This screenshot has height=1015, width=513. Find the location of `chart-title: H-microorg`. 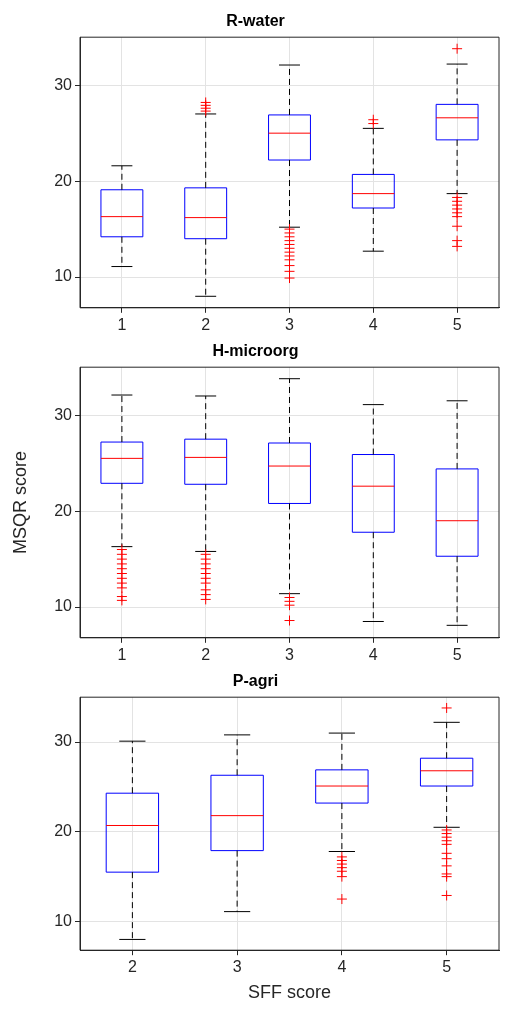

chart-title: H-microorg is located at coordinates (255, 351).